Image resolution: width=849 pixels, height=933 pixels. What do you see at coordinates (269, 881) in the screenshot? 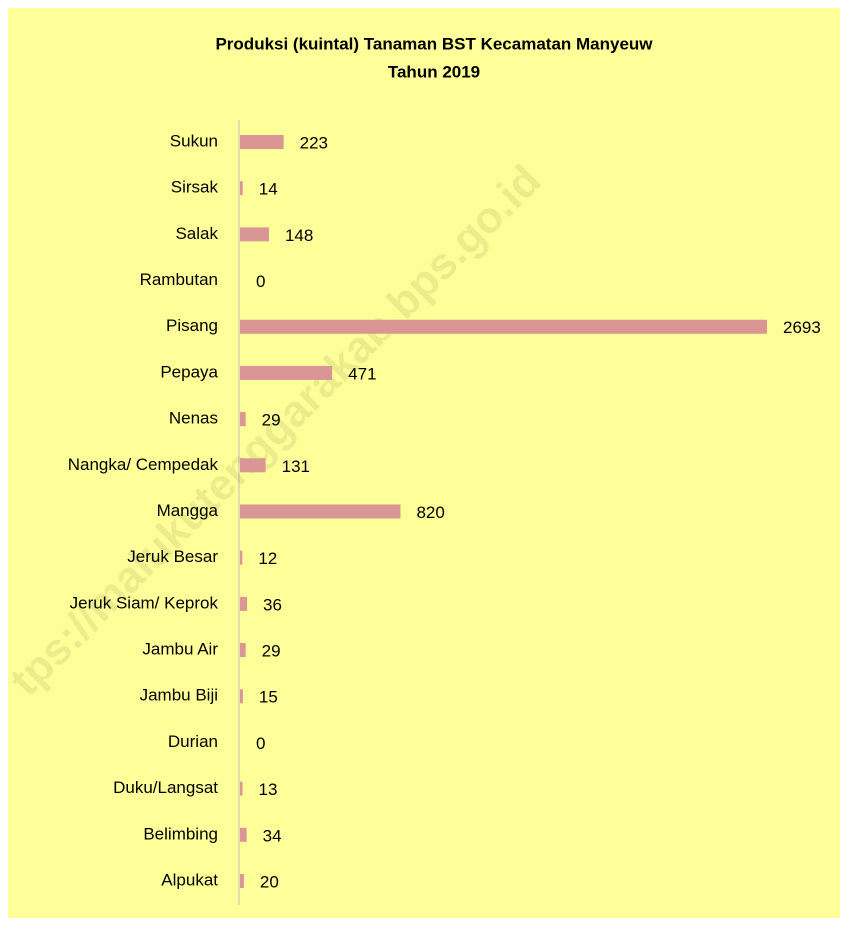
I see `data-label: 20` at bounding box center [269, 881].